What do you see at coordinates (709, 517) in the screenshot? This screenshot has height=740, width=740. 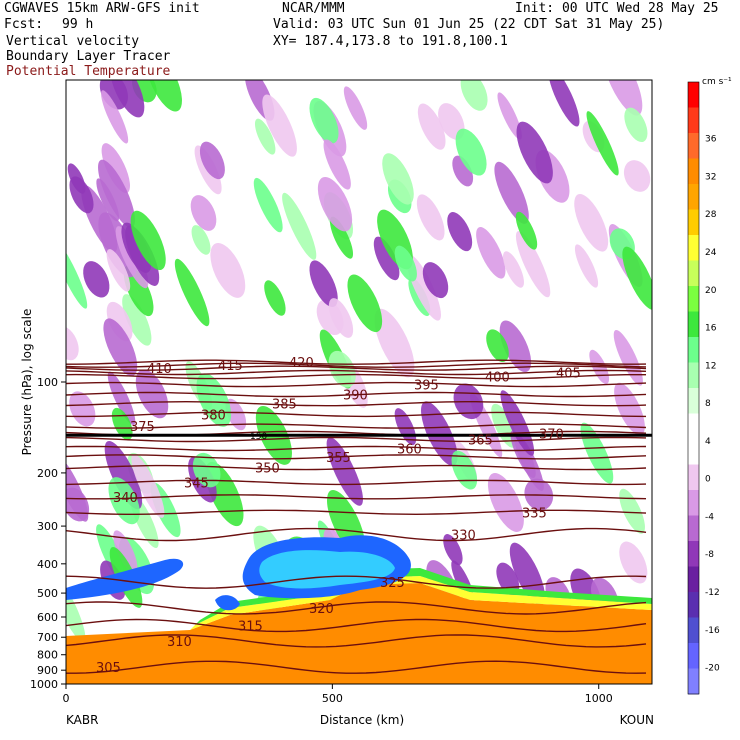 I see `colorbar-label: -4` at bounding box center [709, 517].